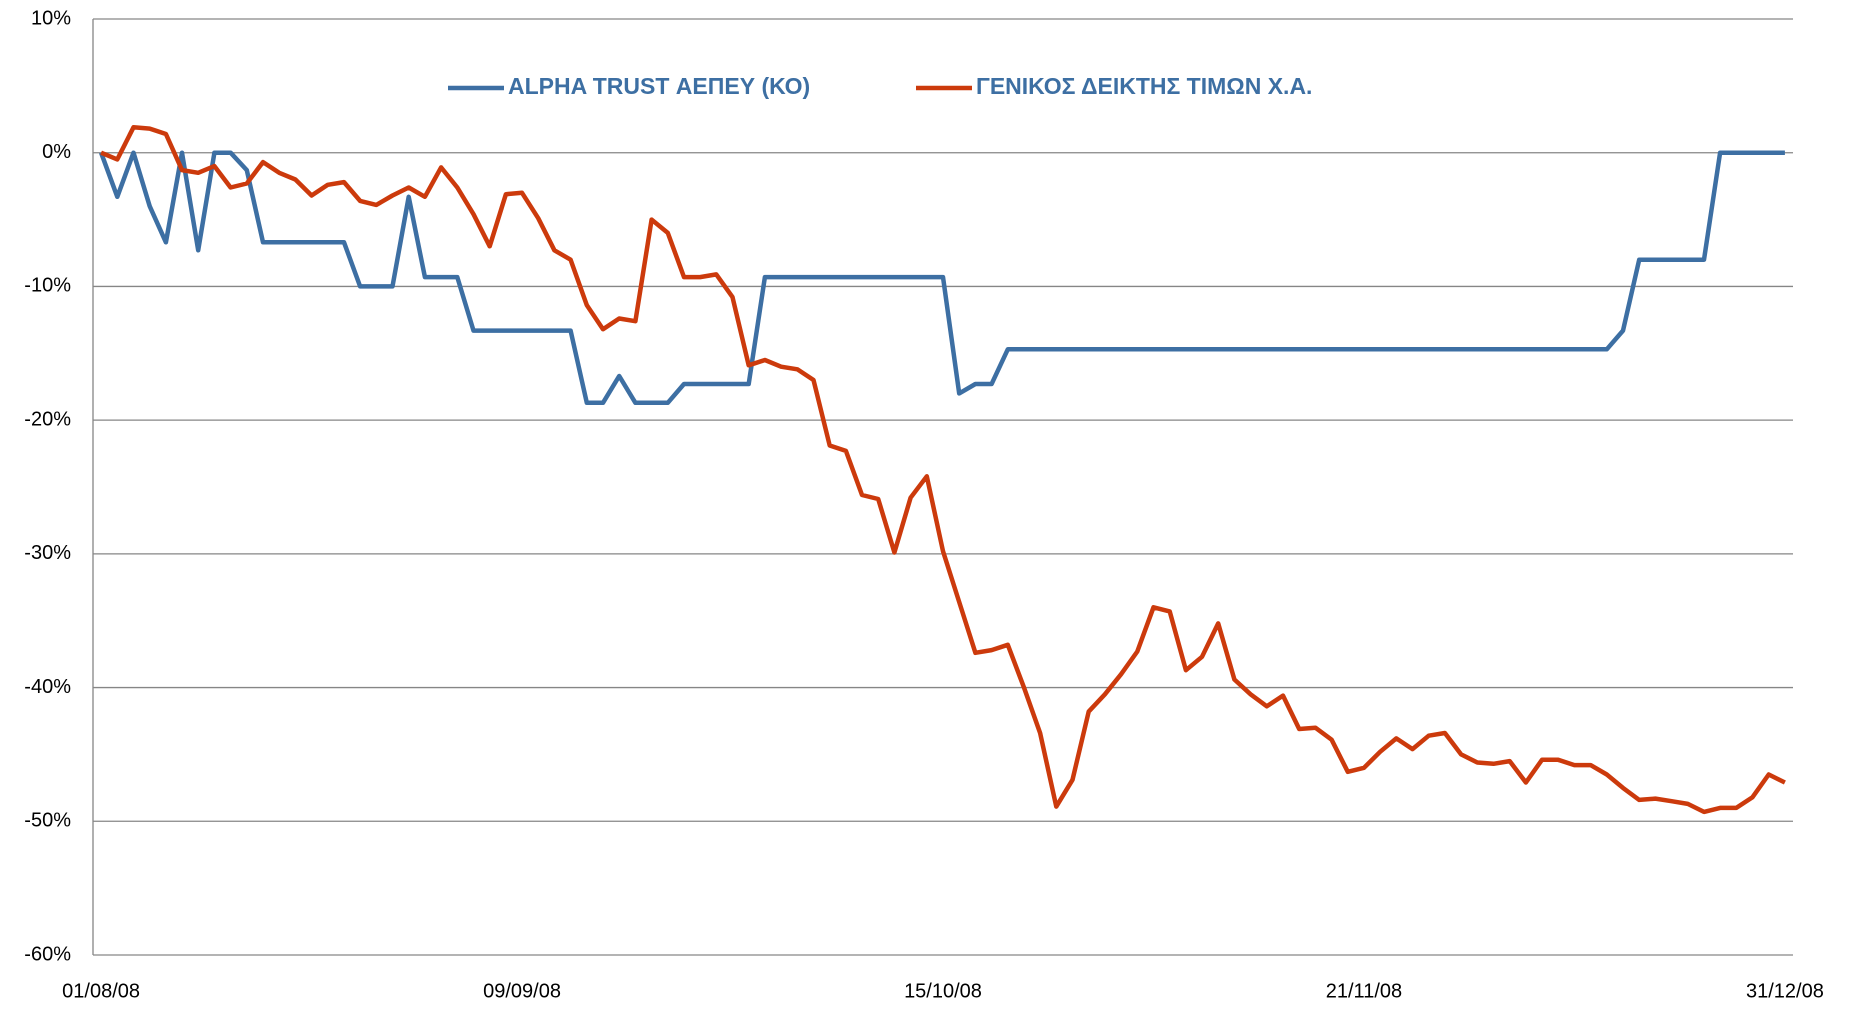 The image size is (1850, 1009). What do you see at coordinates (47, 286) in the screenshot?
I see `y-tick-label: -10%` at bounding box center [47, 286].